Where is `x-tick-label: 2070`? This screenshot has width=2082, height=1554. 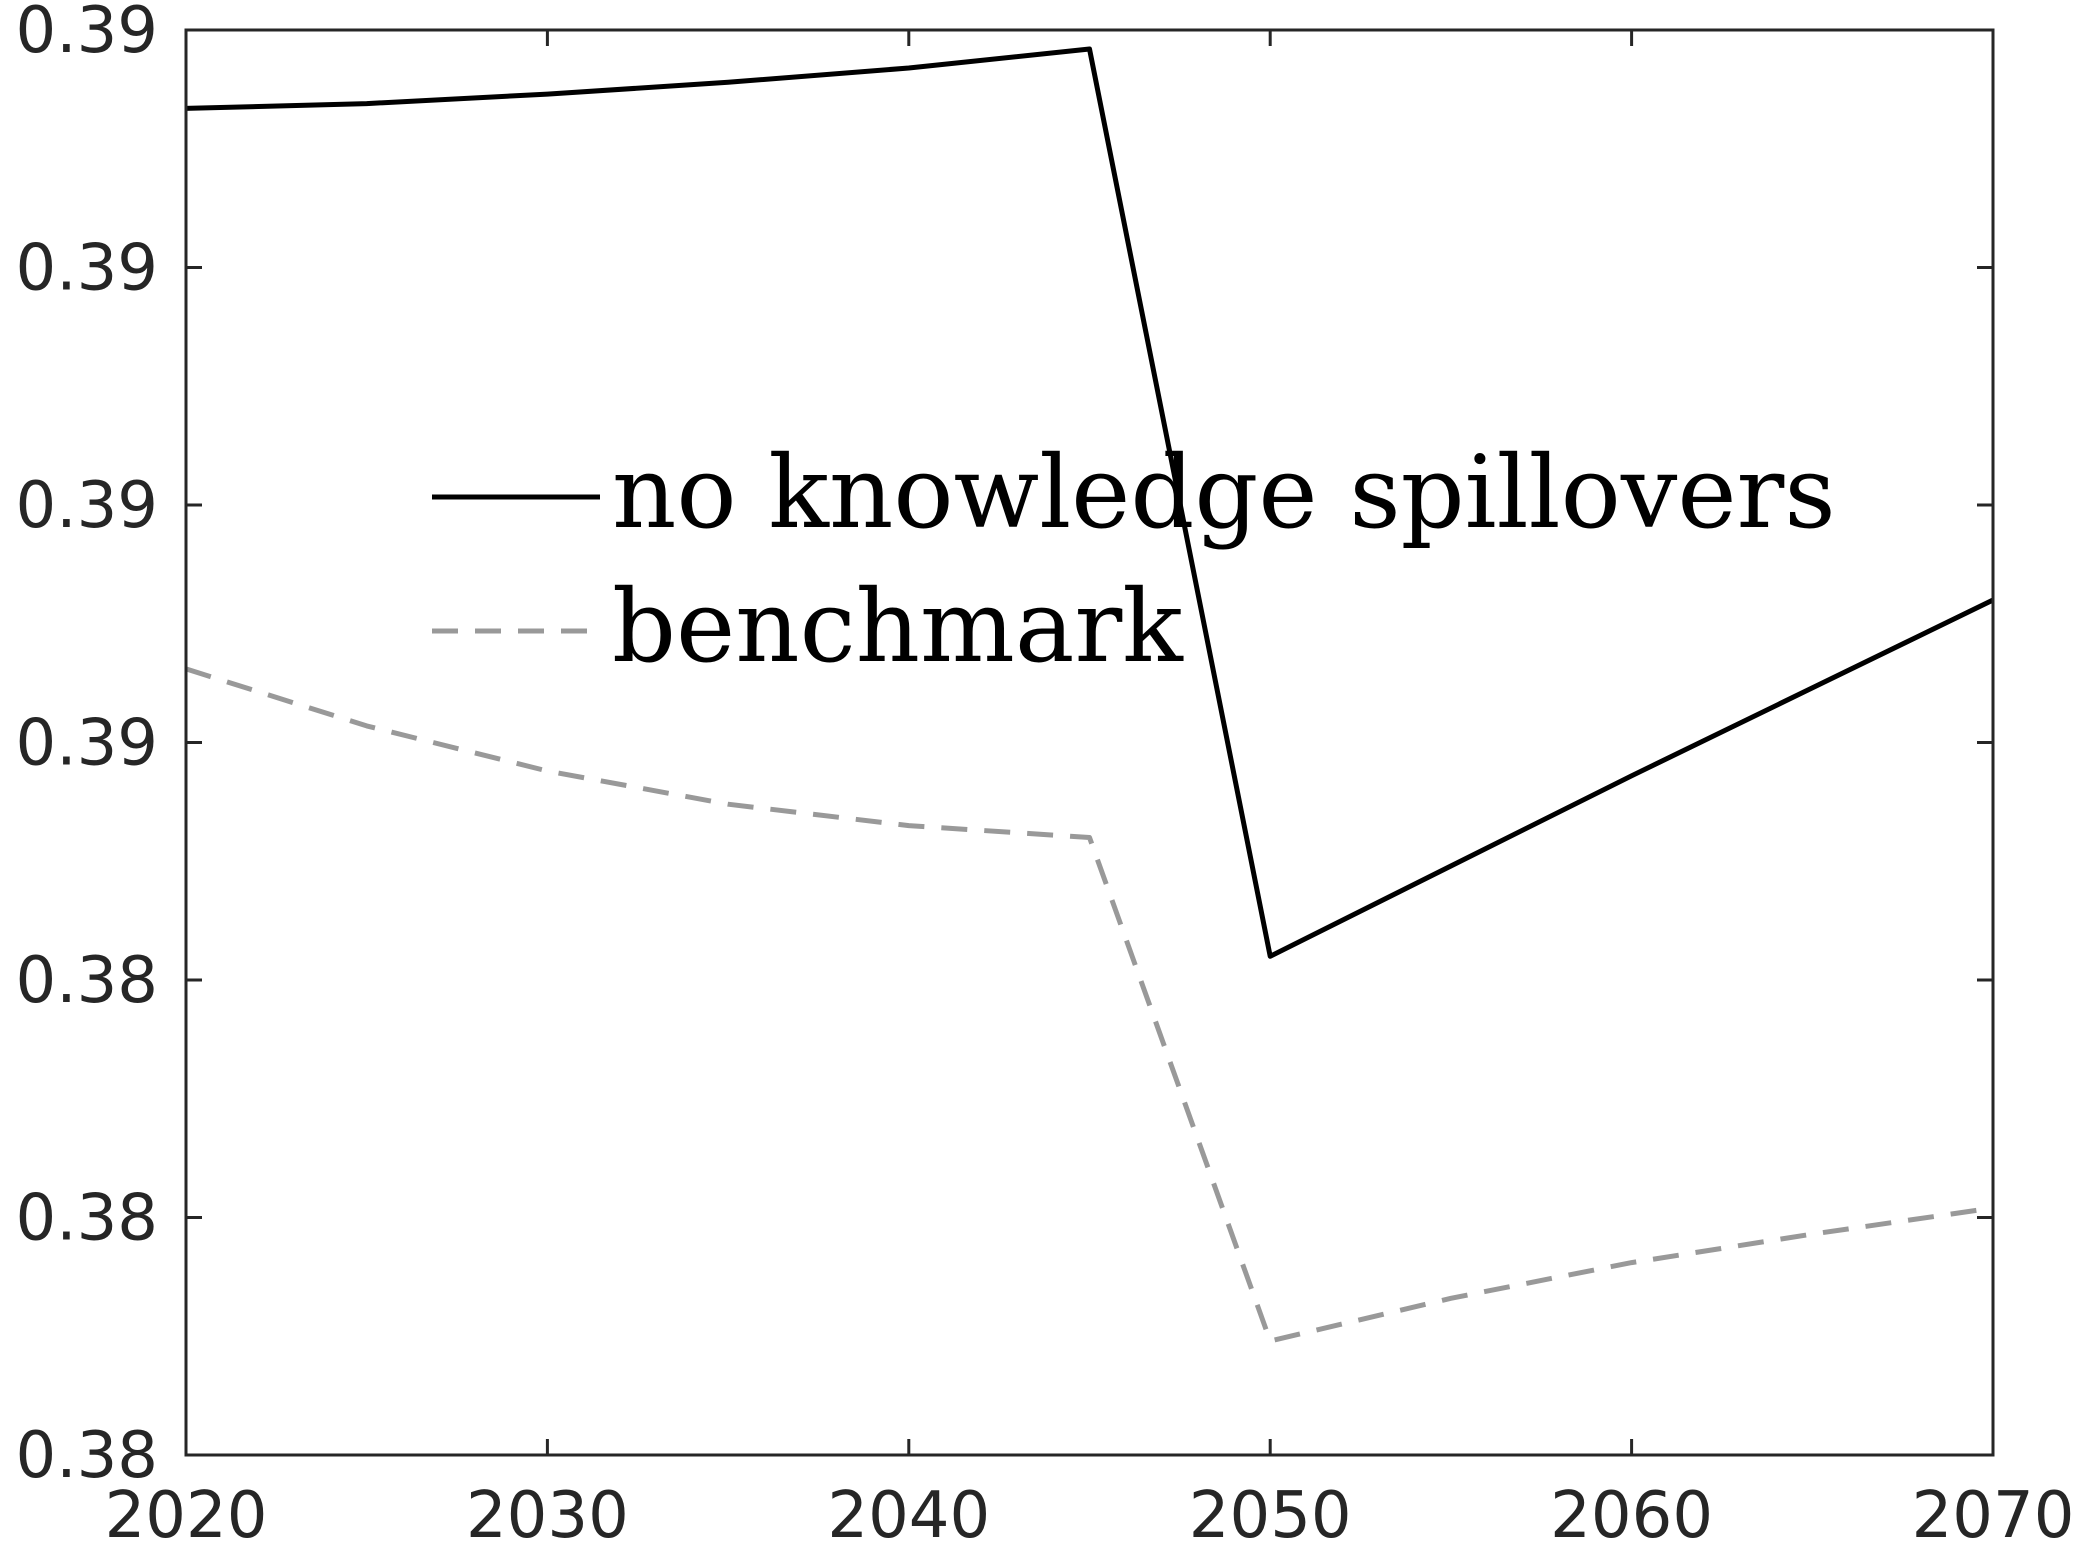
x-tick-label: 2070 is located at coordinates (1993, 1516).